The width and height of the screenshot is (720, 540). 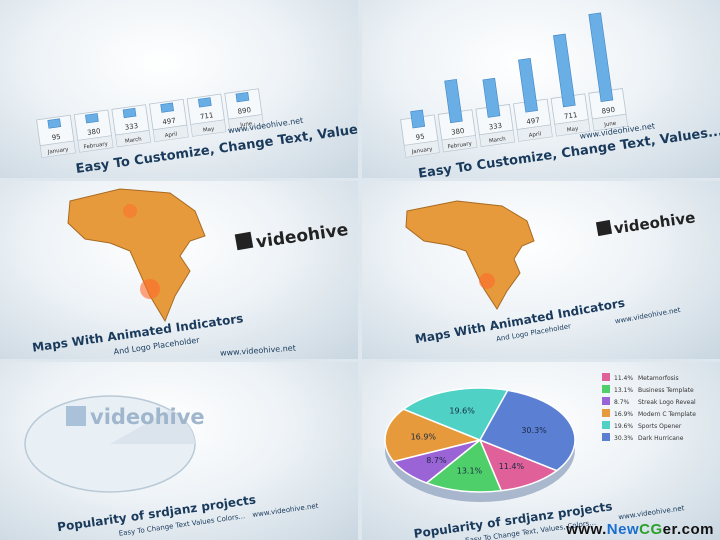 I want to click on footer-prefix: www., so click(x=586, y=529).